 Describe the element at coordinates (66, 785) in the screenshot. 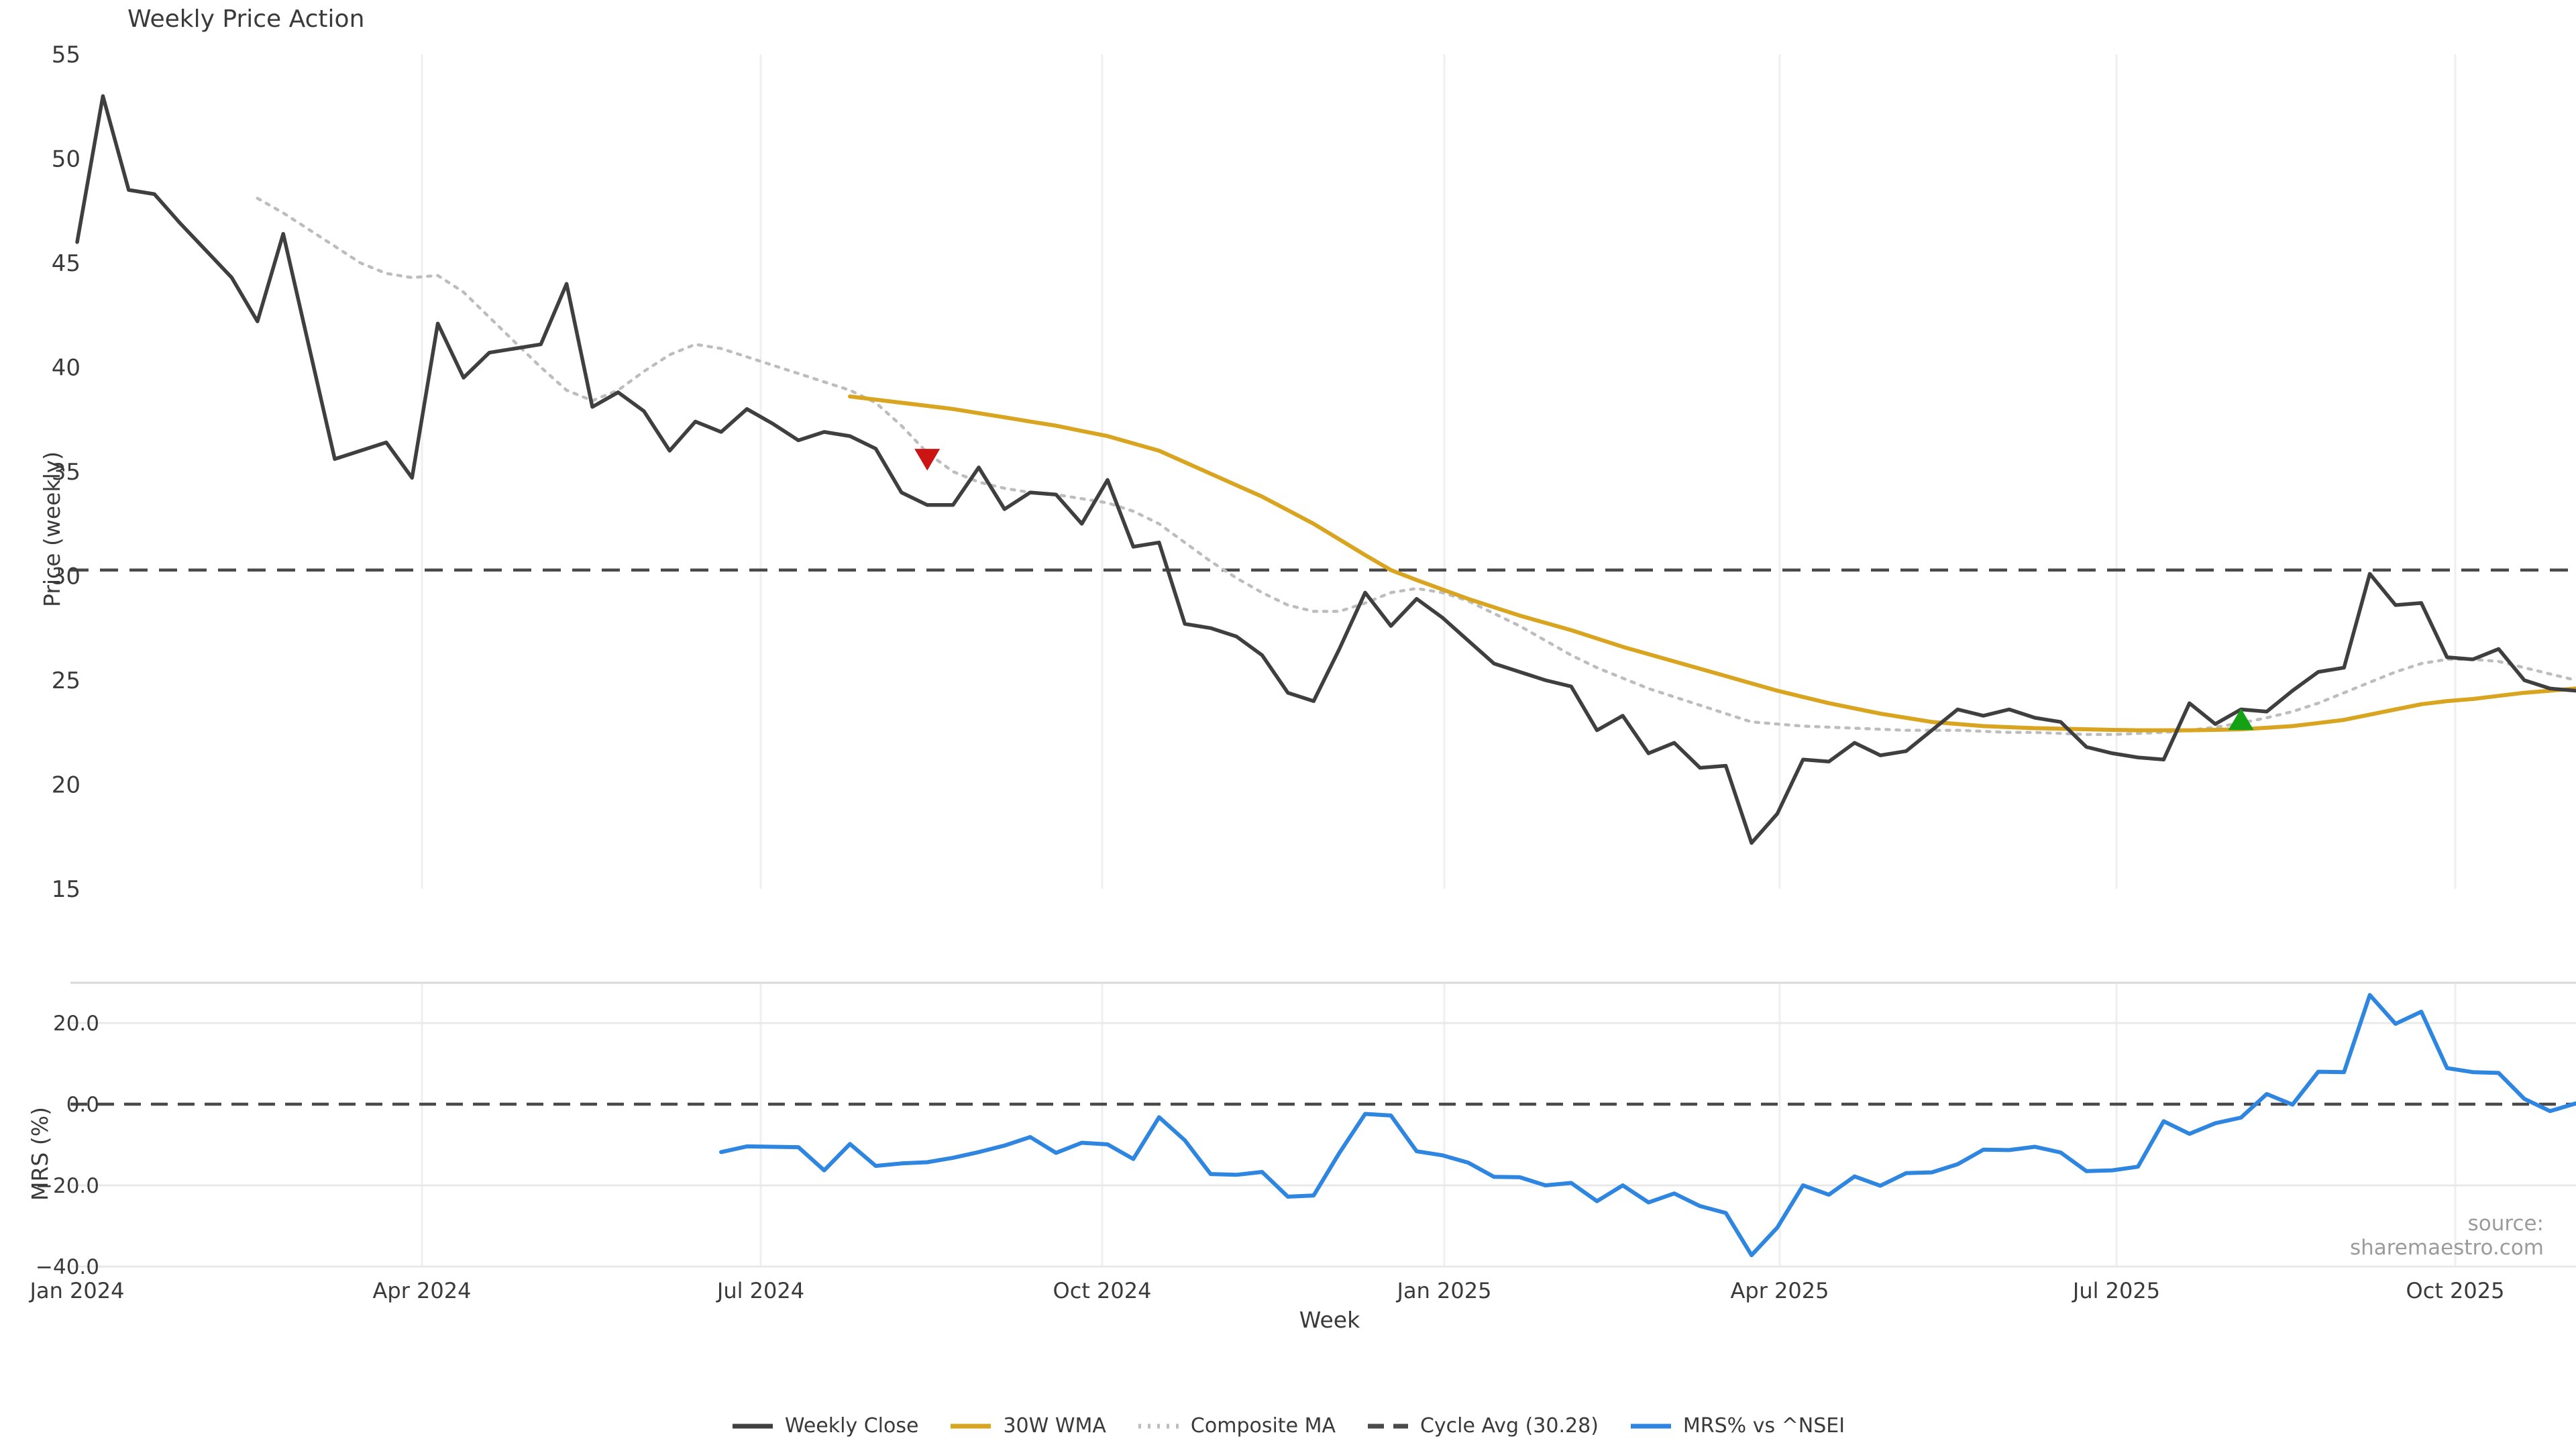

I see `tick-label: 20` at that location.